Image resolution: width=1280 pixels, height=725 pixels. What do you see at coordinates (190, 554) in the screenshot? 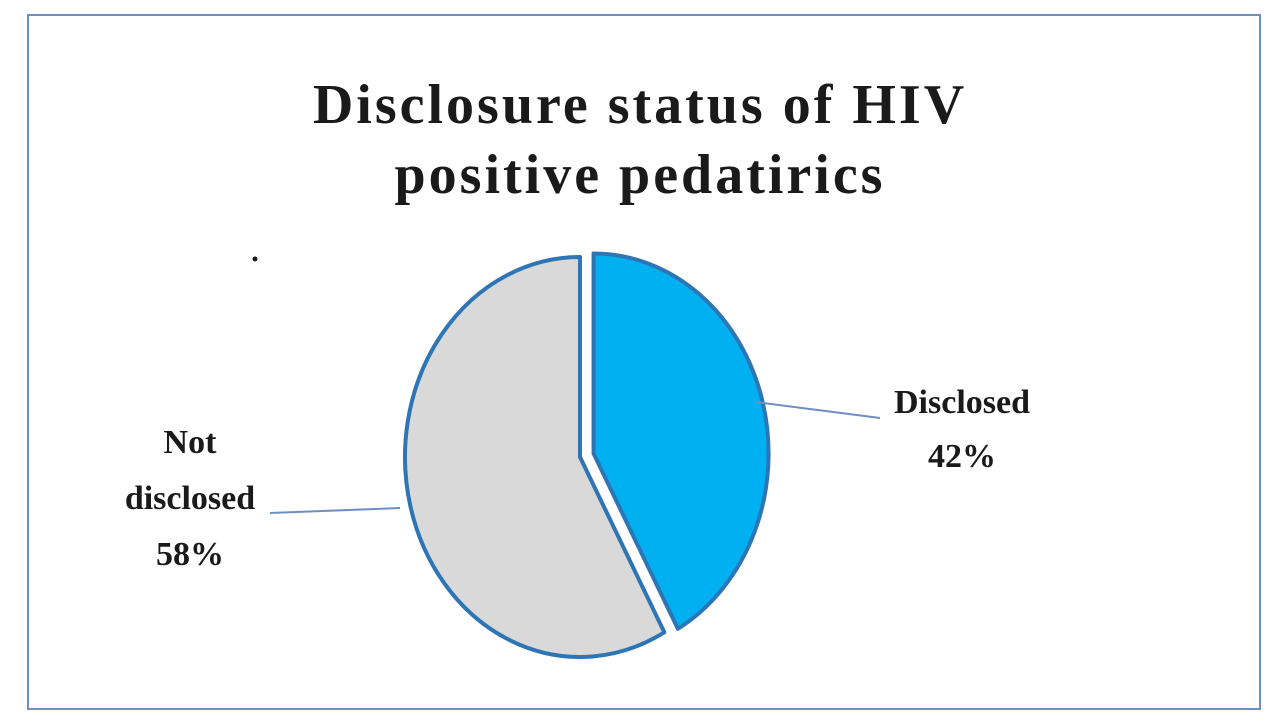
I see `value-label-not-disclosed: 58%` at bounding box center [190, 554].